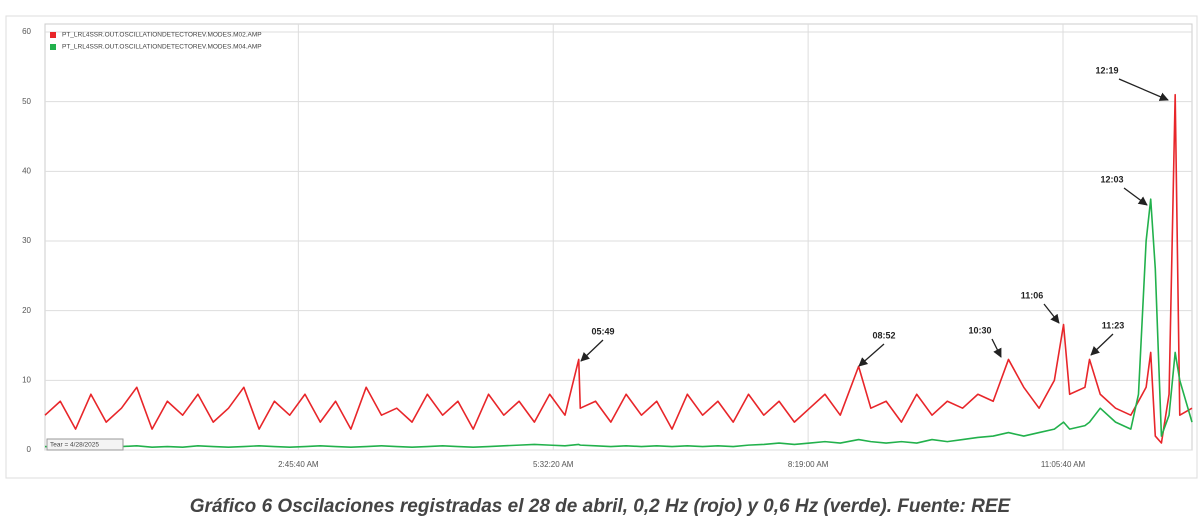 This screenshot has height=528, width=1200. I want to click on annotation-label: 11:06, so click(1032, 295).